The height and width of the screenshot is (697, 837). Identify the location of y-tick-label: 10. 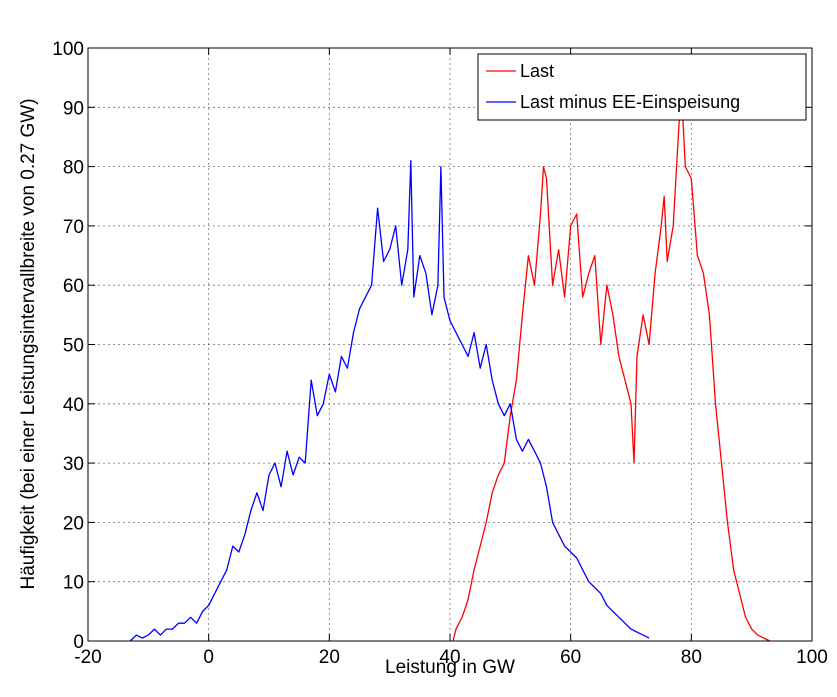
(73, 583).